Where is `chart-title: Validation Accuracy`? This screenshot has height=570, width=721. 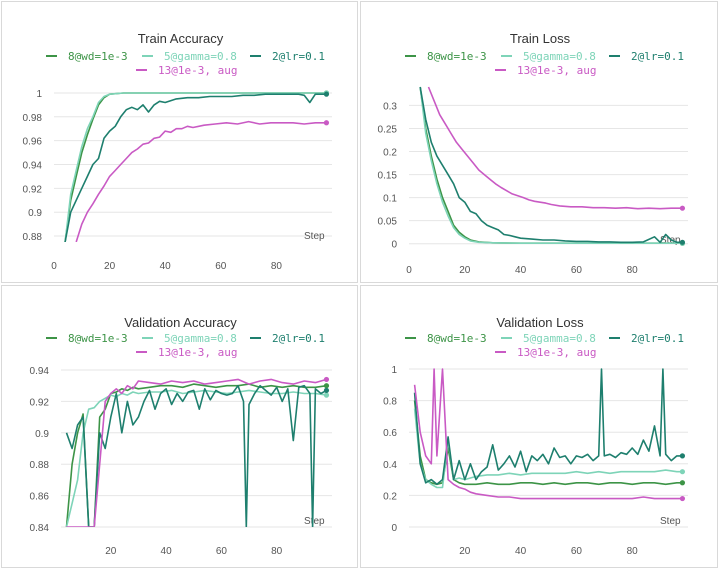
chart-title: Validation Accuracy is located at coordinates (180, 322).